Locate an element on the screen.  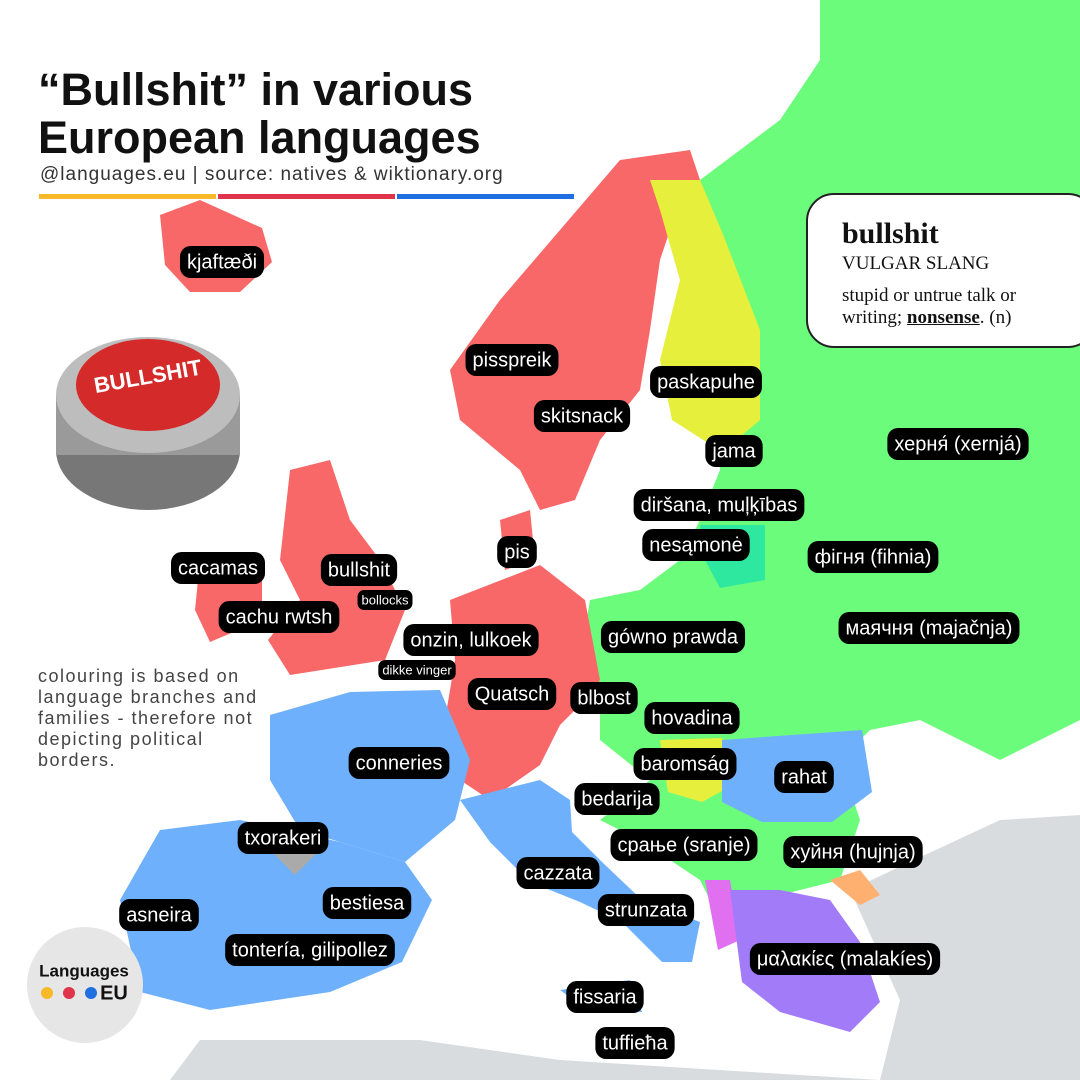
language-label: маячня (majačnja) is located at coordinates (929, 628).